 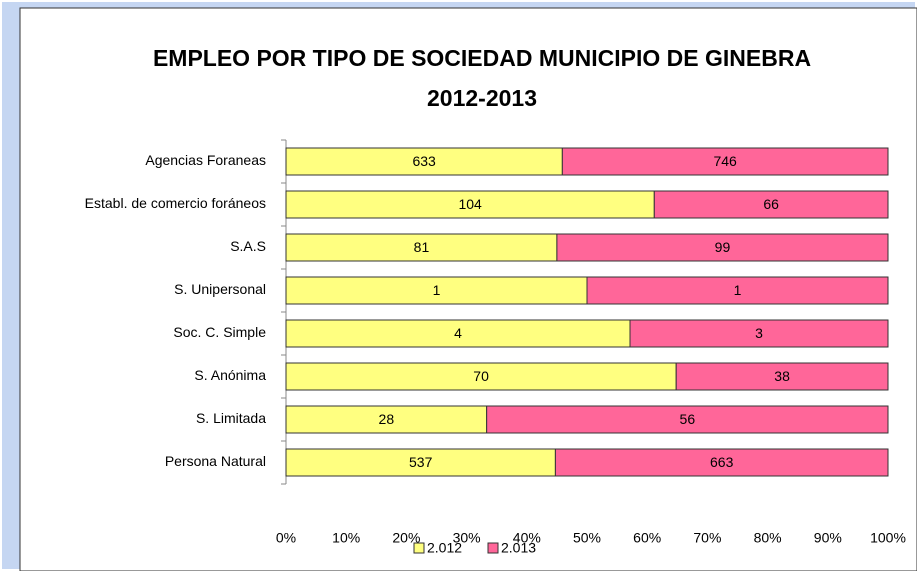 I want to click on data-label: 81, so click(x=422, y=247).